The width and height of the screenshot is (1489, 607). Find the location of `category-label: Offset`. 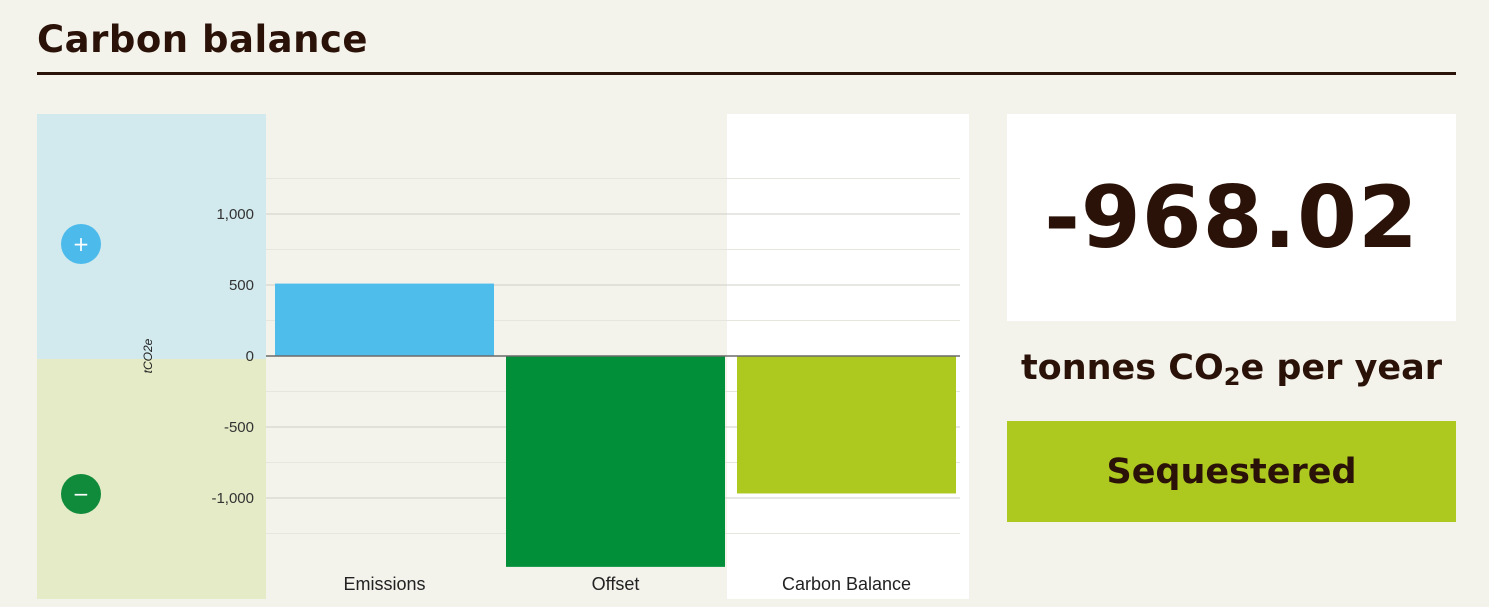

category-label: Offset is located at coordinates (616, 584).